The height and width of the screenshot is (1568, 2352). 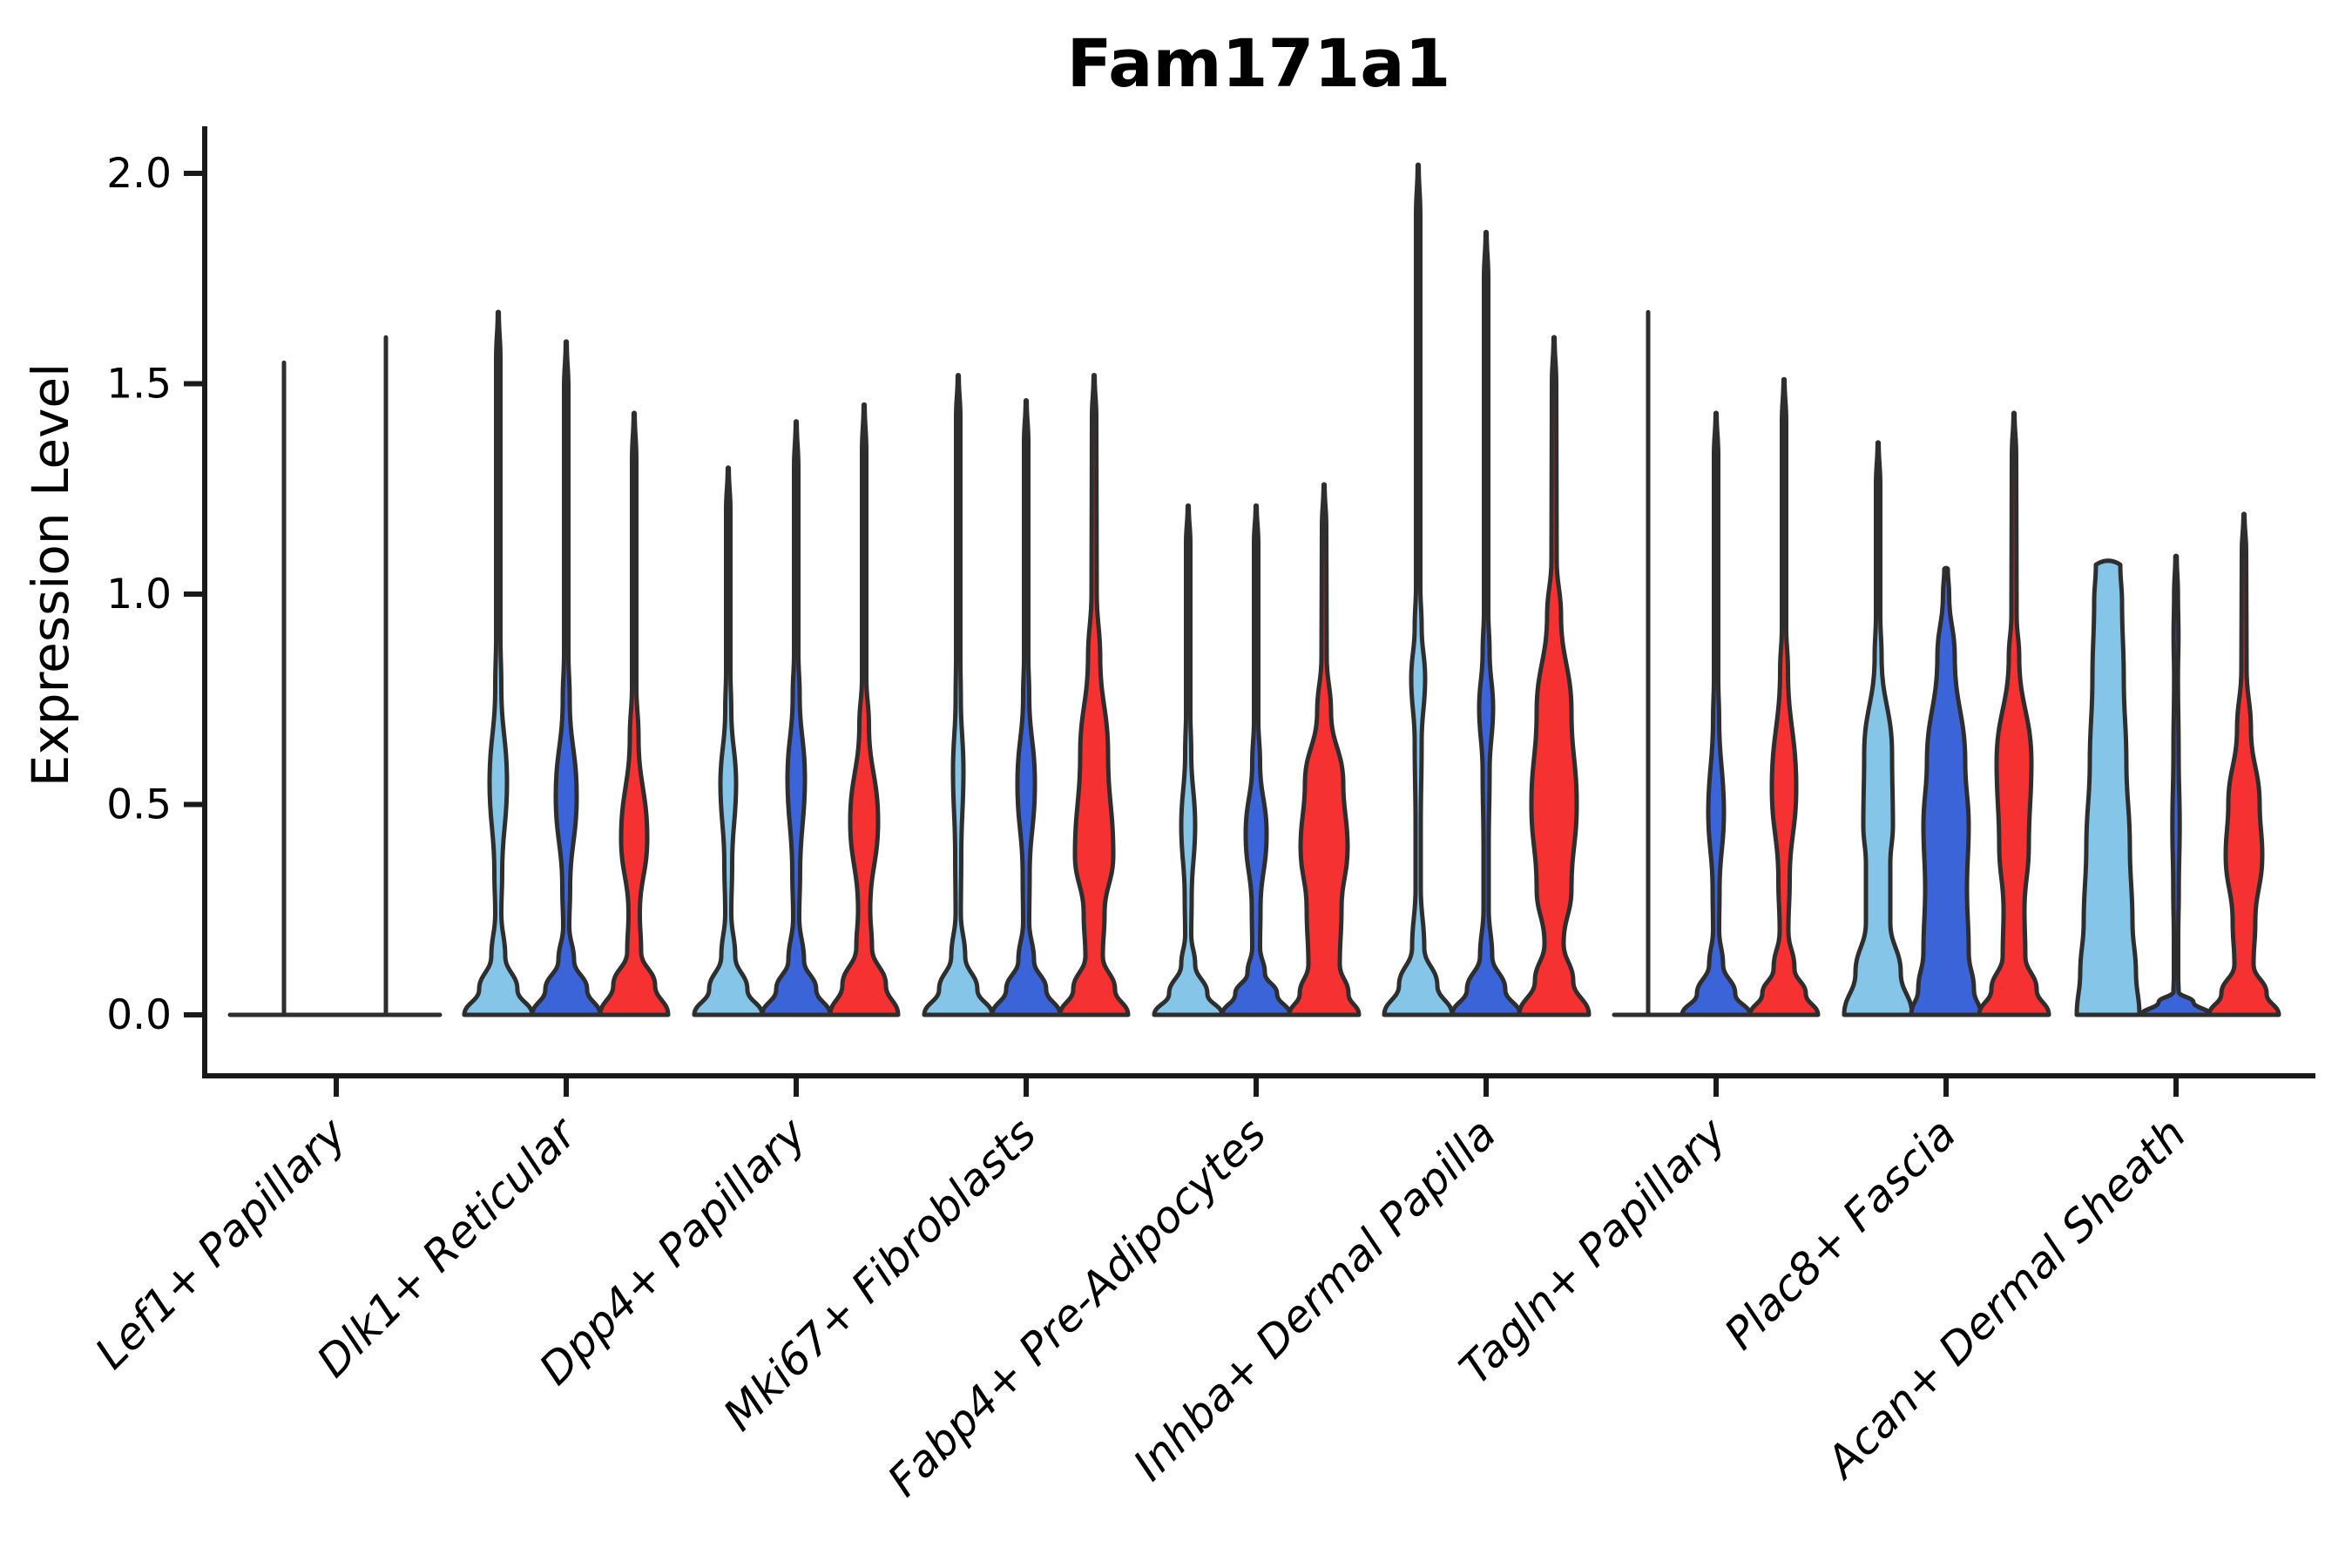 I want to click on y-tick-label: 0.5, so click(x=139, y=805).